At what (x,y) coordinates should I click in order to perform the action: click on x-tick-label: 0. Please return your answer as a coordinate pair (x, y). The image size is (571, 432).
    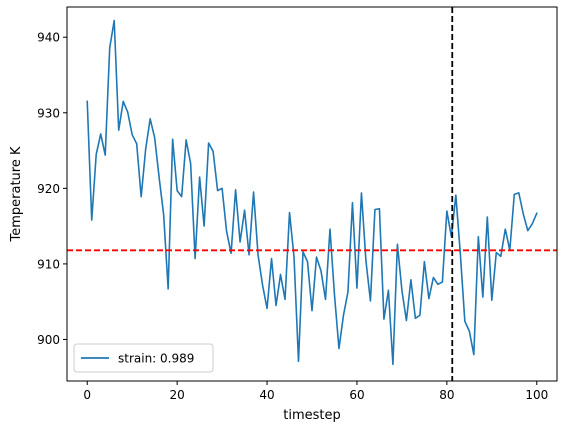
    Looking at the image, I should click on (87, 395).